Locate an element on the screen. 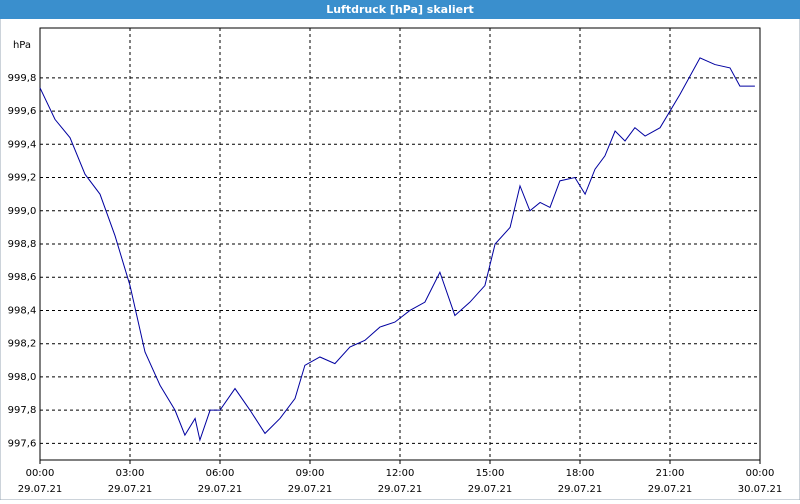 The width and height of the screenshot is (800, 504). x-tick-label: 12:00 is located at coordinates (400, 473).